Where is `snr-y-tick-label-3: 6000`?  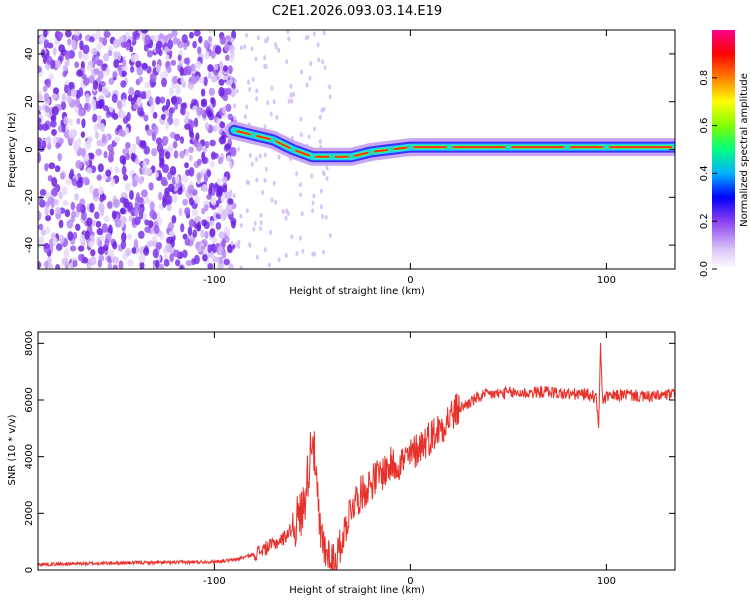 snr-y-tick-label-3: 6000 is located at coordinates (29, 399).